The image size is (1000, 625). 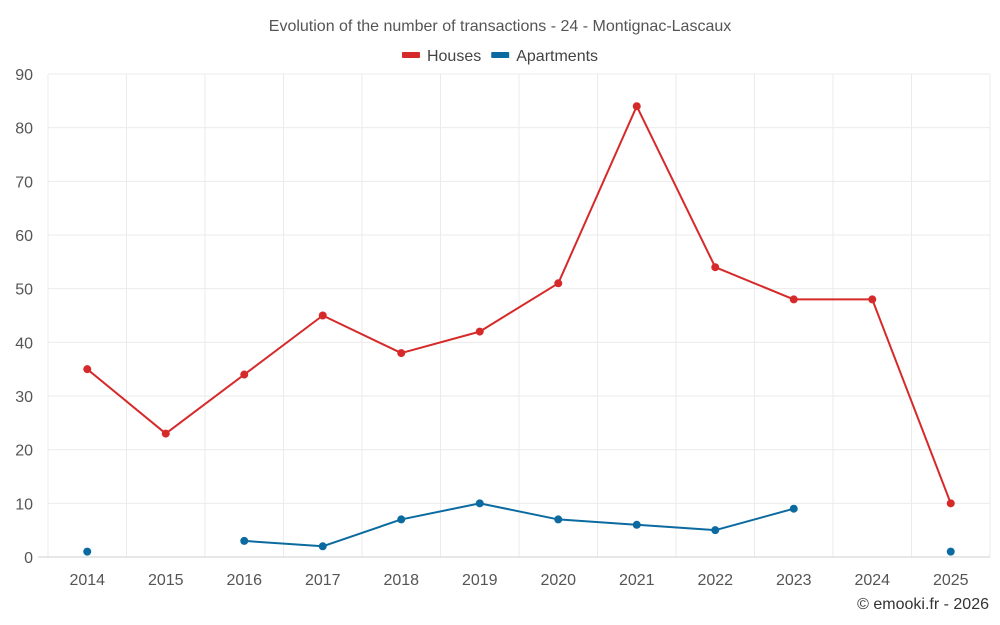 What do you see at coordinates (24, 504) in the screenshot?
I see `y-tick-label: 10` at bounding box center [24, 504].